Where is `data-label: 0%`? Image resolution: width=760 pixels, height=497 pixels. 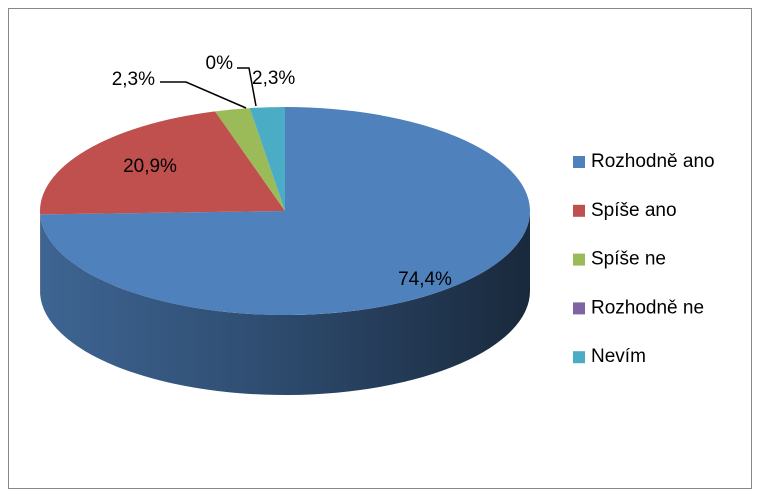 data-label: 0% is located at coordinates (220, 63).